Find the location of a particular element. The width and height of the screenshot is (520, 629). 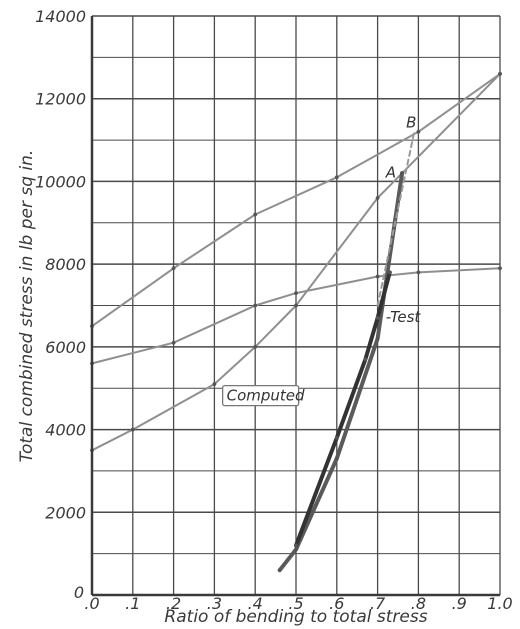

computed-label-box is located at coordinates (260, 395).